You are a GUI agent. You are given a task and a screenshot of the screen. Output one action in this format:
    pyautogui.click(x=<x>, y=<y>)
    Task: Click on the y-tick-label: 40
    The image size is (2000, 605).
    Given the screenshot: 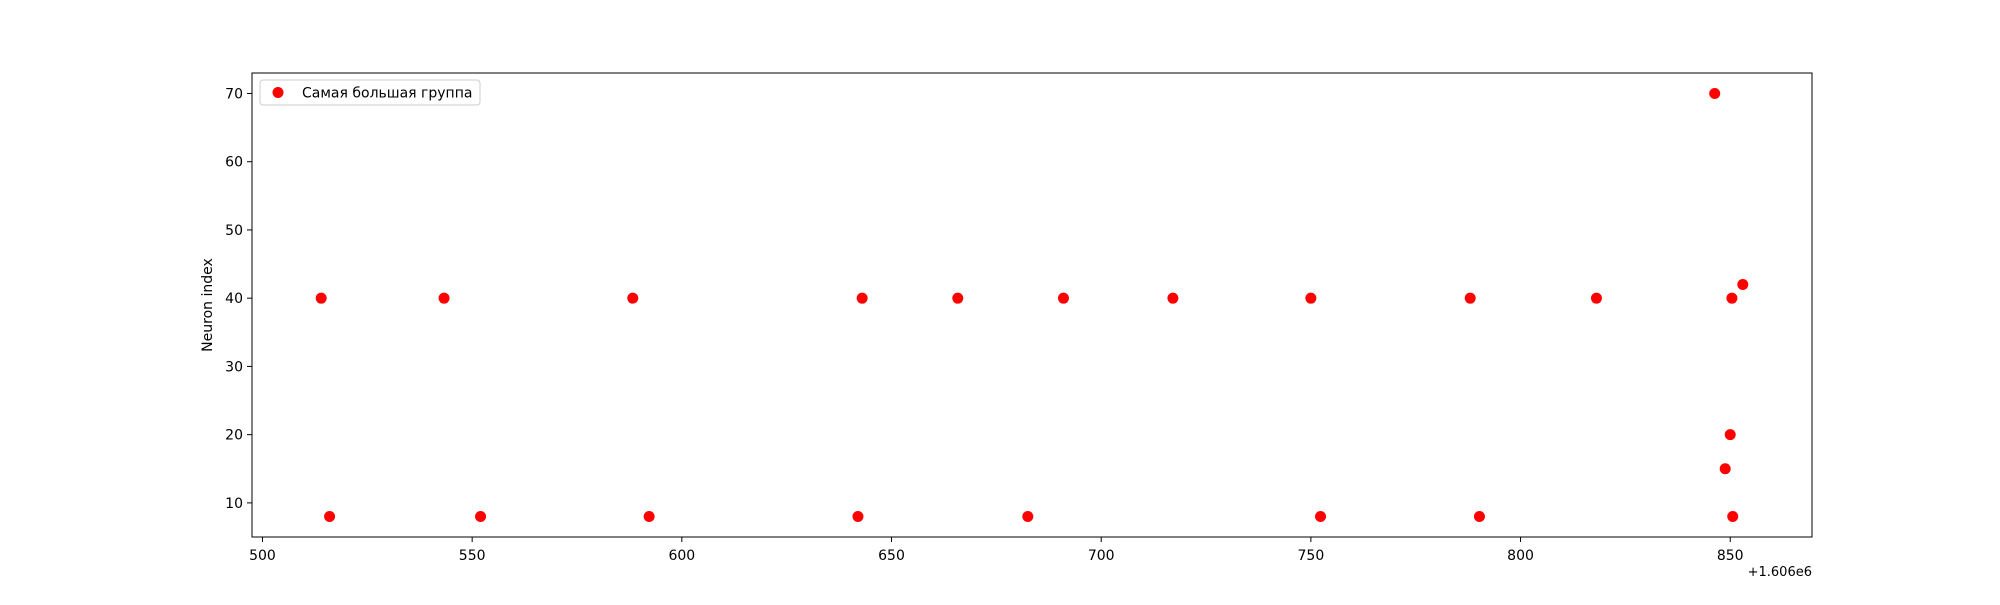 What is the action you would take?
    pyautogui.click(x=234, y=299)
    